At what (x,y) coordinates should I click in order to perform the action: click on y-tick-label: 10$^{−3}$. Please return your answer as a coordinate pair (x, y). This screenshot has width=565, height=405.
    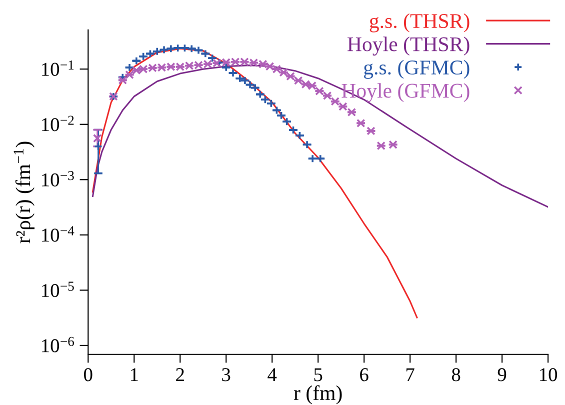
    Looking at the image, I should click on (58, 178).